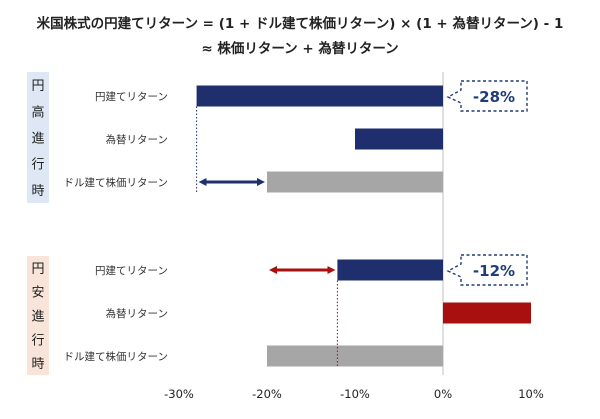 This screenshot has height=419, width=600. I want to click on x-tick-label: 0%, so click(443, 394).